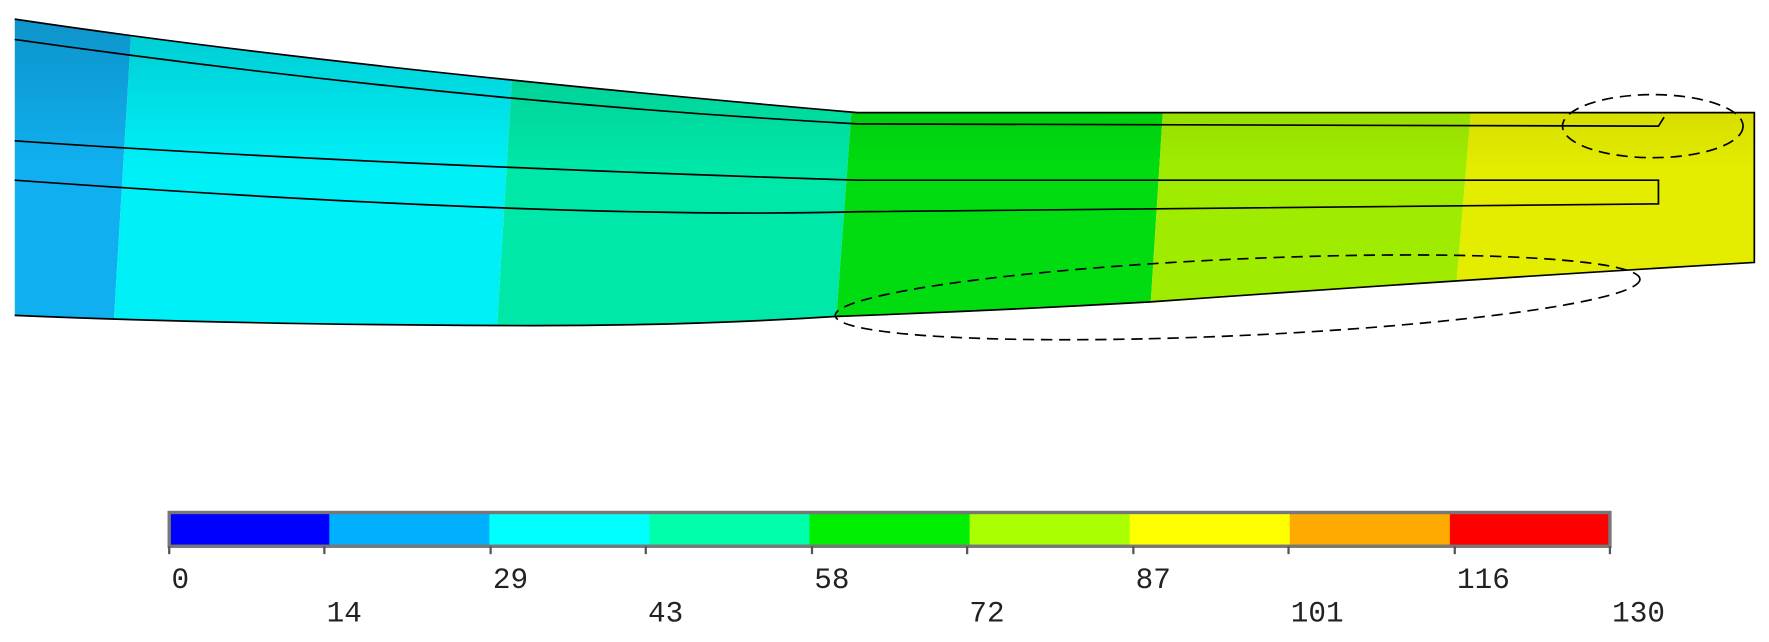  I want to click on legend-label: 43, so click(665, 614).